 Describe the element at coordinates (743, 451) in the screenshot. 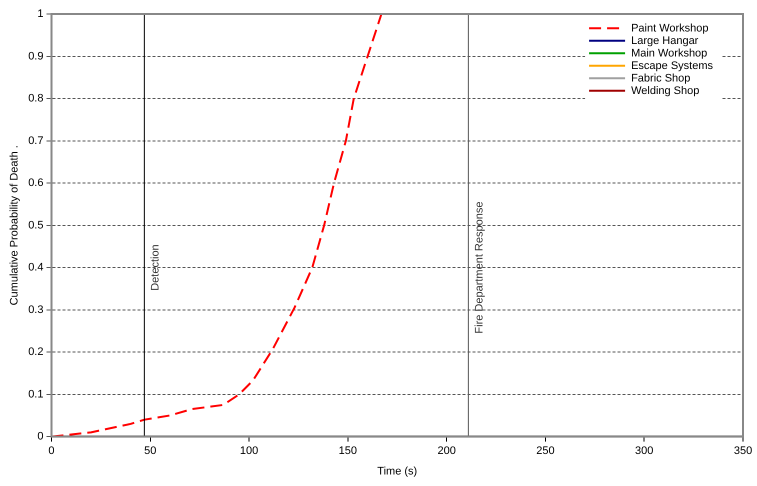

I see `x-tick-label: 350` at that location.